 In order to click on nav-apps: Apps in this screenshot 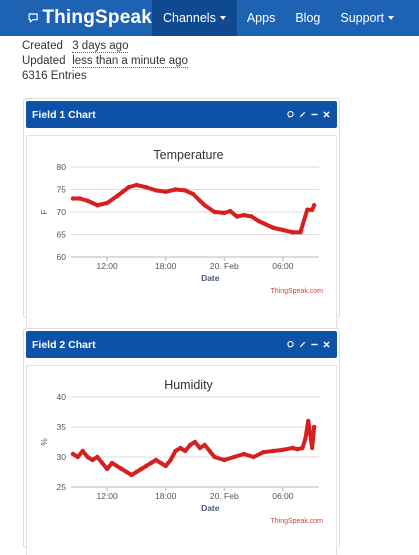, I will do `click(261, 18)`.